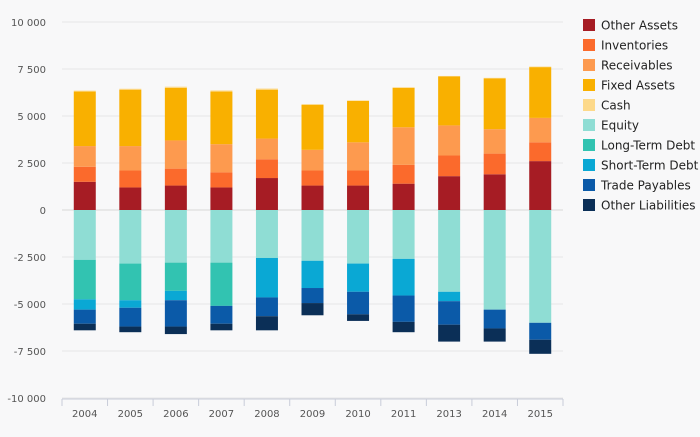 Image resolution: width=700 pixels, height=437 pixels. I want to click on legend-label: Fixed Assets, so click(638, 86).